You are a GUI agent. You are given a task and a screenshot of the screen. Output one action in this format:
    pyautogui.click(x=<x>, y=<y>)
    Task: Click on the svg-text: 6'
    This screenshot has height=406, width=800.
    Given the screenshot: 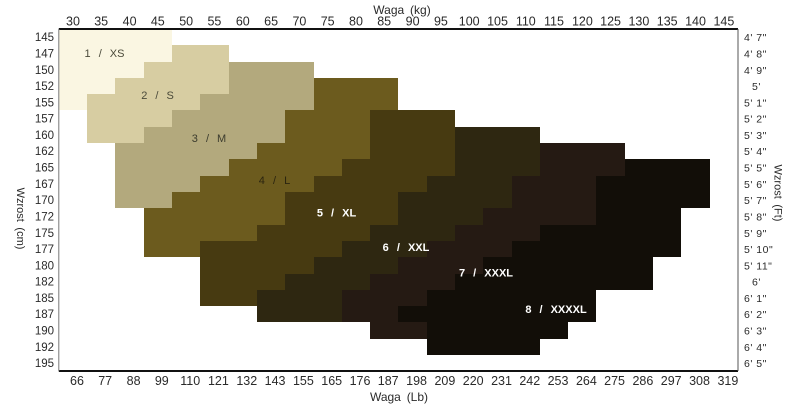 What is the action you would take?
    pyautogui.click(x=756, y=283)
    